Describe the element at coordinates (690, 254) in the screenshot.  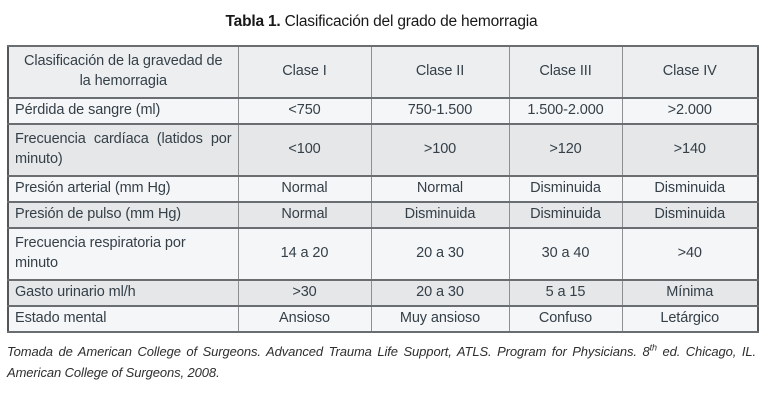
I see `cell-value: >40` at that location.